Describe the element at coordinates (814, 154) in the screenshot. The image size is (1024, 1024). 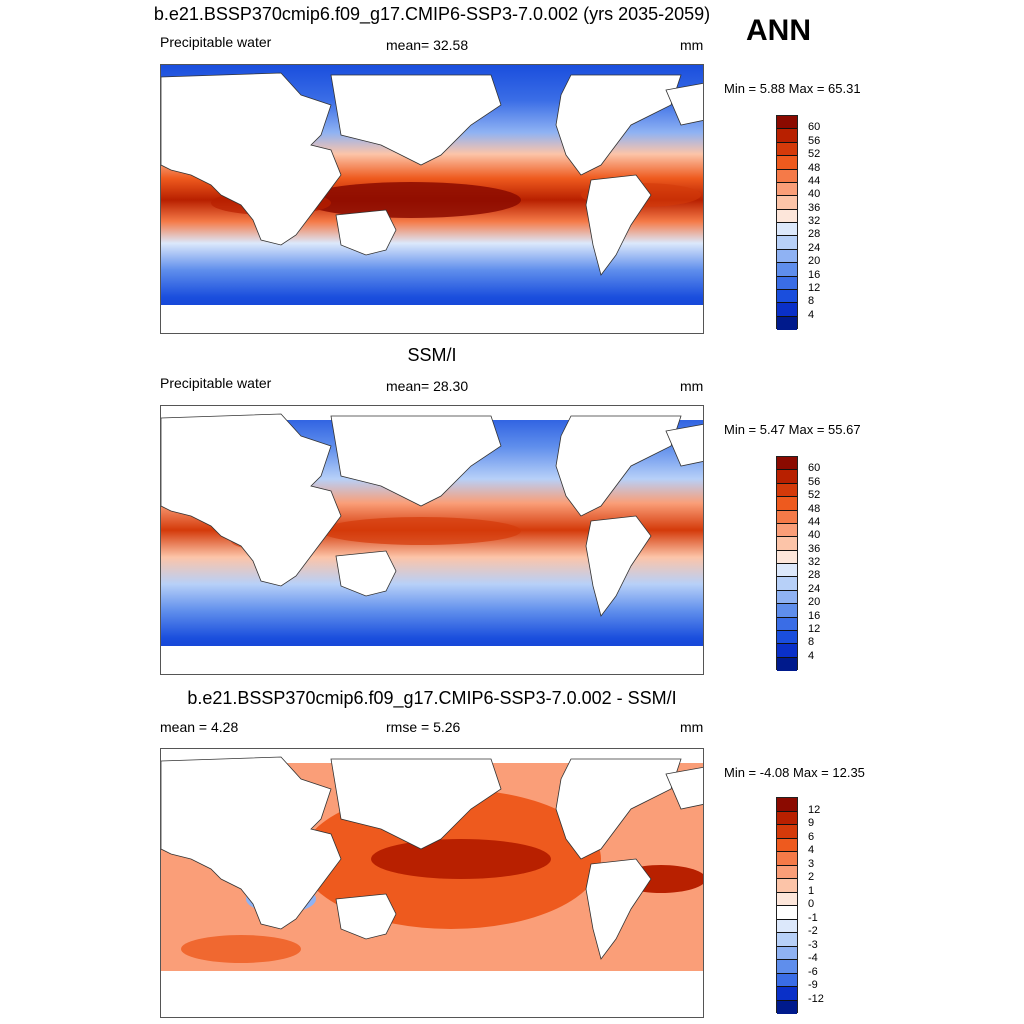
I see `colorbar-tick-label: 52` at that location.